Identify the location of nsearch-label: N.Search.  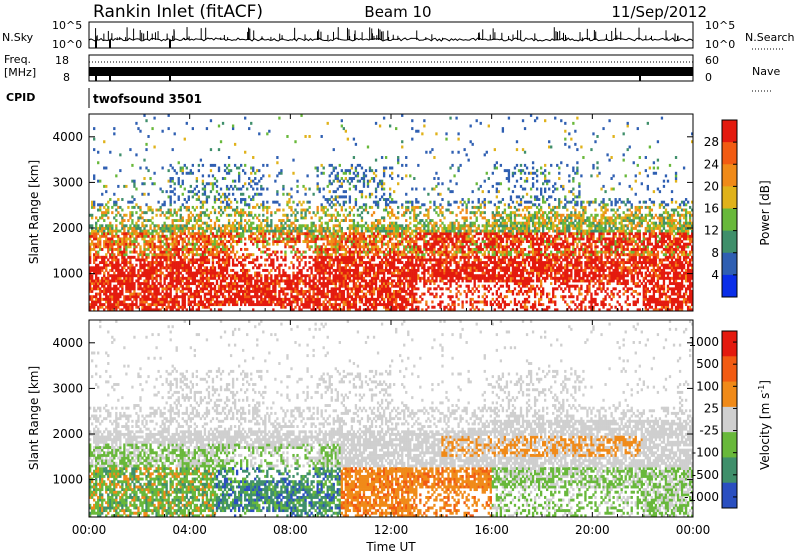
(770, 37).